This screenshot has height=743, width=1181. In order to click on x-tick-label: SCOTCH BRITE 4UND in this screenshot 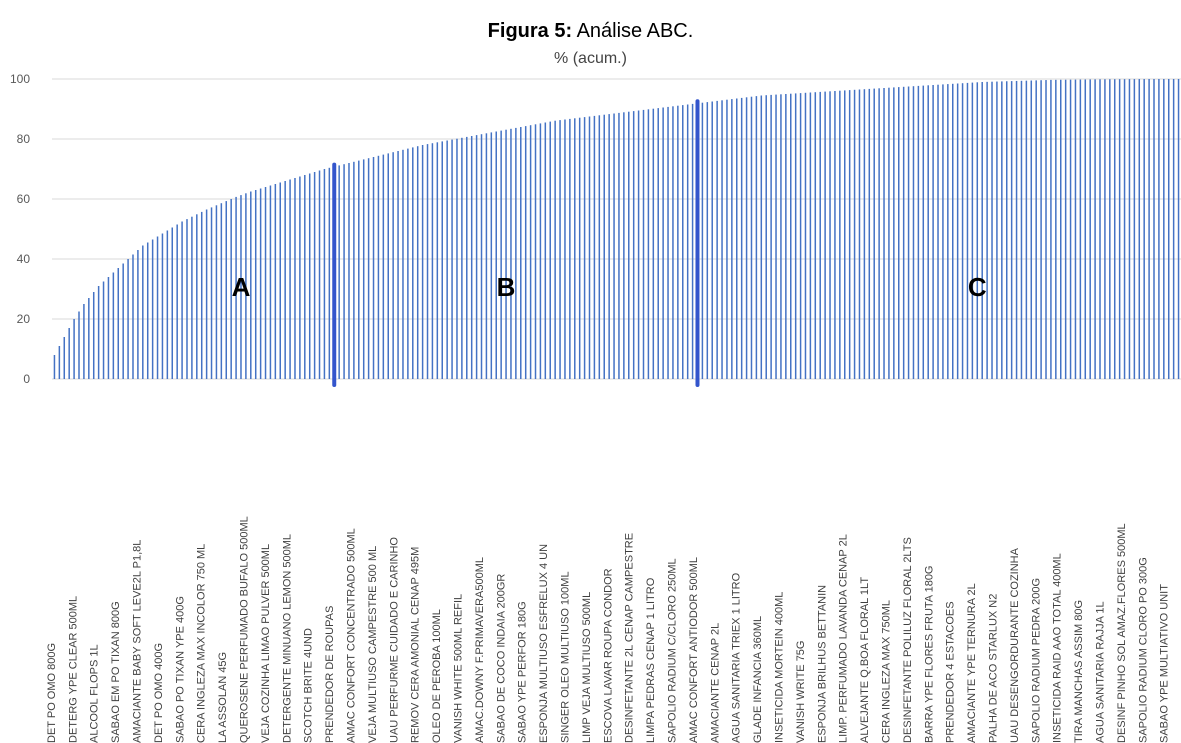, I will do `click(309, 685)`.